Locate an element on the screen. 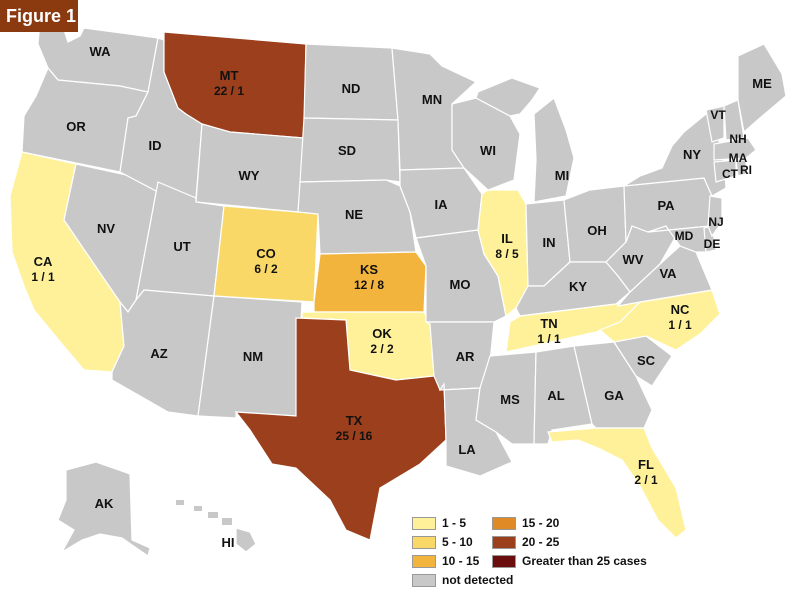 This screenshot has width=800, height=605. label-nj: NJ is located at coordinates (715, 222).